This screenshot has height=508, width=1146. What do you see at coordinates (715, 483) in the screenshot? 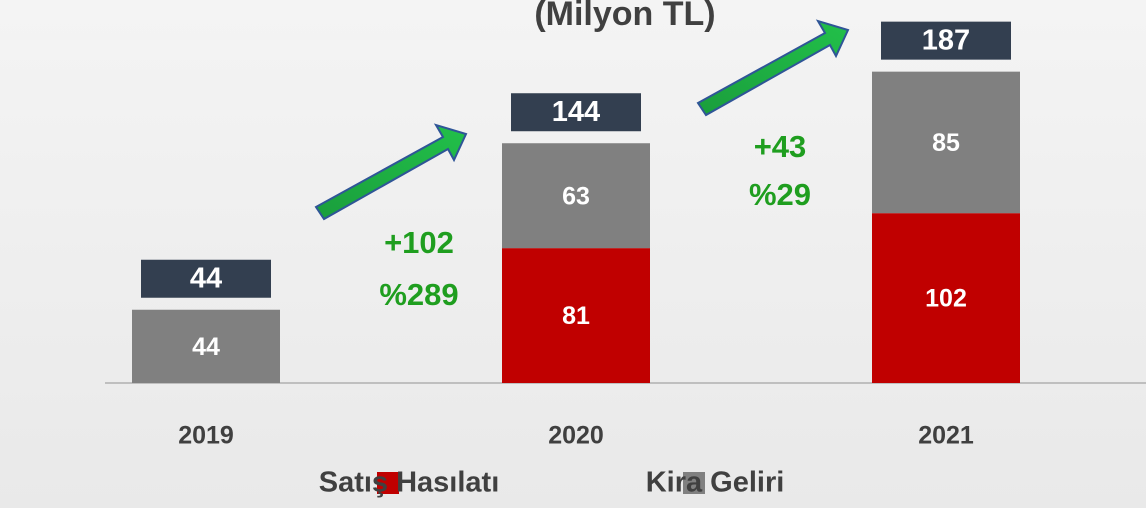
I see `legend-label: Kira Geliri` at bounding box center [715, 483].